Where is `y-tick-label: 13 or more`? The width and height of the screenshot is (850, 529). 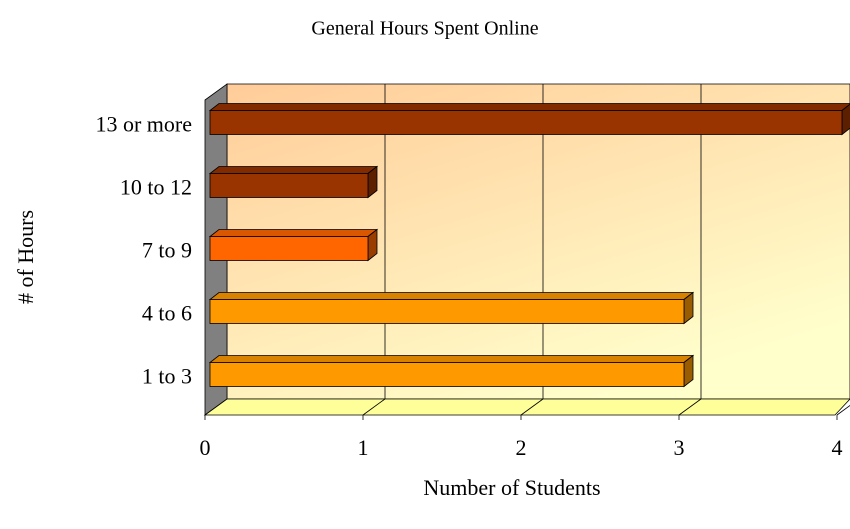 y-tick-label: 13 or more is located at coordinates (143, 124).